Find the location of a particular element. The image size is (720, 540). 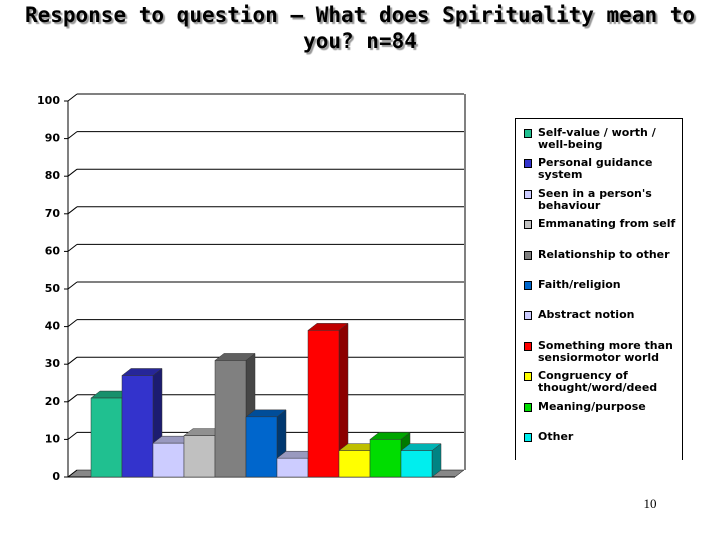

y-tick-label: 60 is located at coordinates (53, 250).